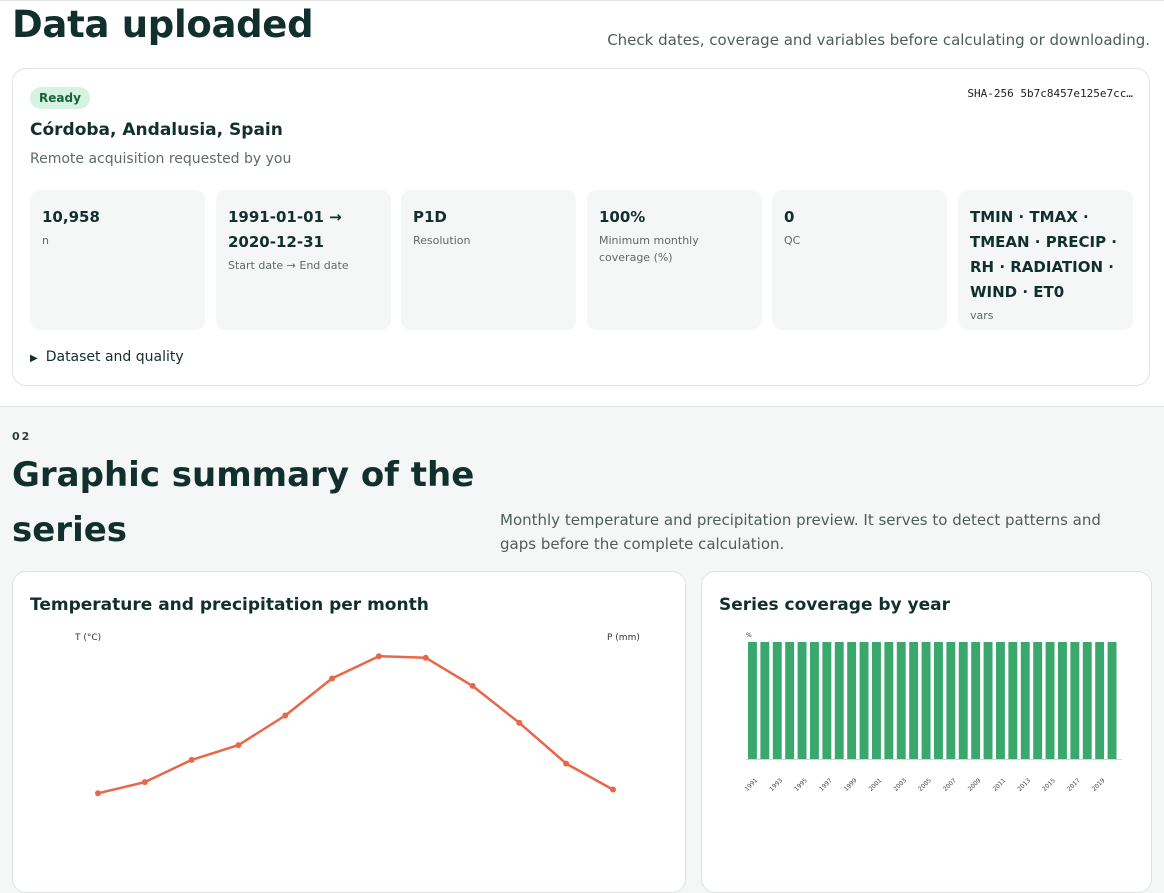  I want to click on y2-axis-label: P (mm), so click(623, 638).